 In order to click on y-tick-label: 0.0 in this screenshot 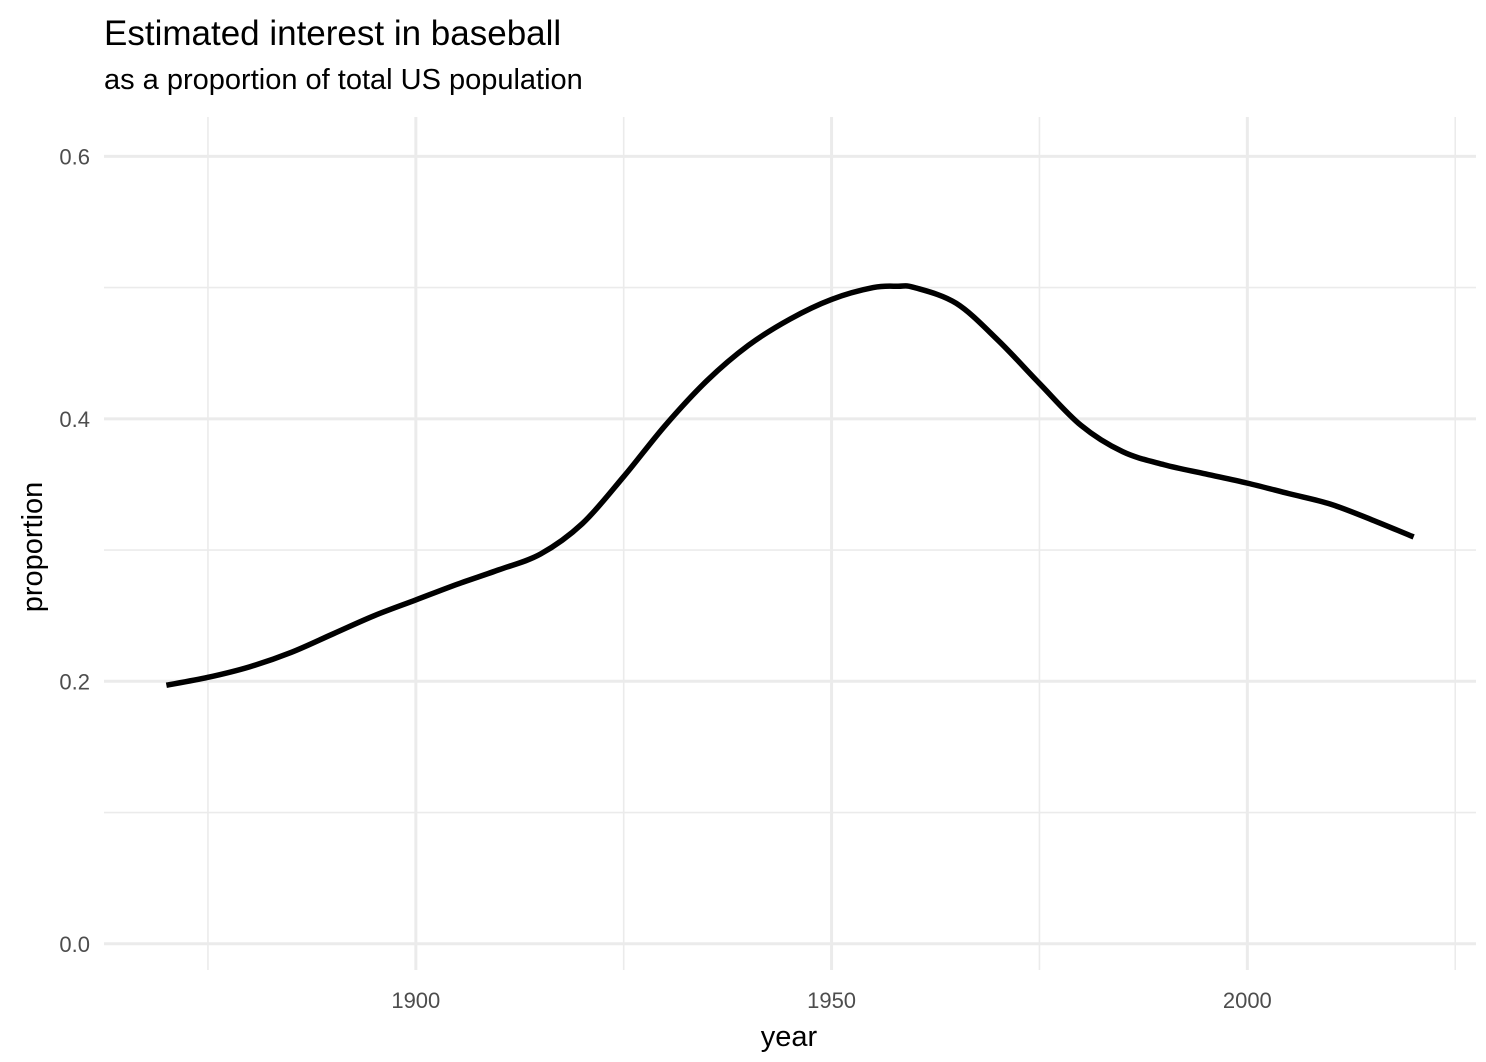, I will do `click(74, 944)`.